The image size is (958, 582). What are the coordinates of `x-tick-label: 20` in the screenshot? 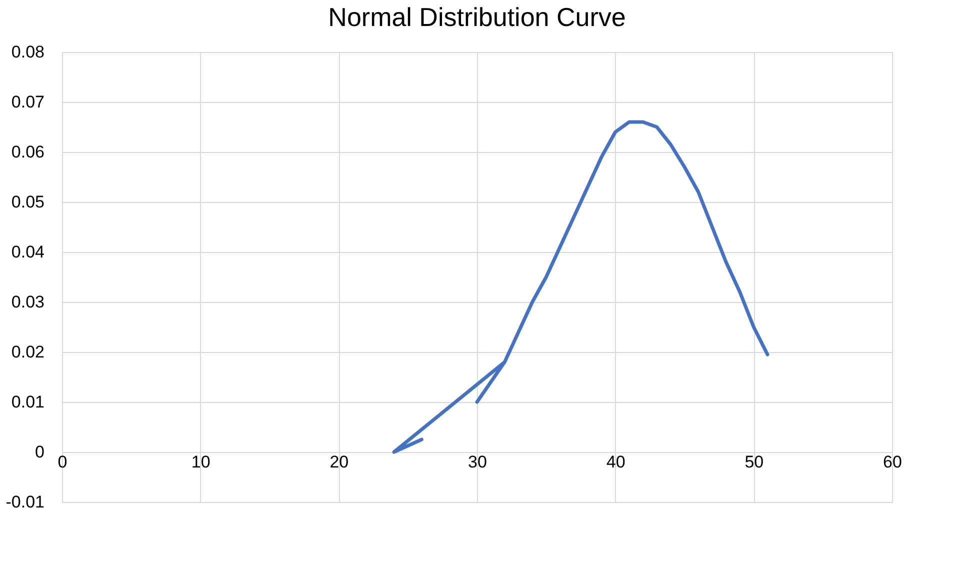 It's located at (339, 462).